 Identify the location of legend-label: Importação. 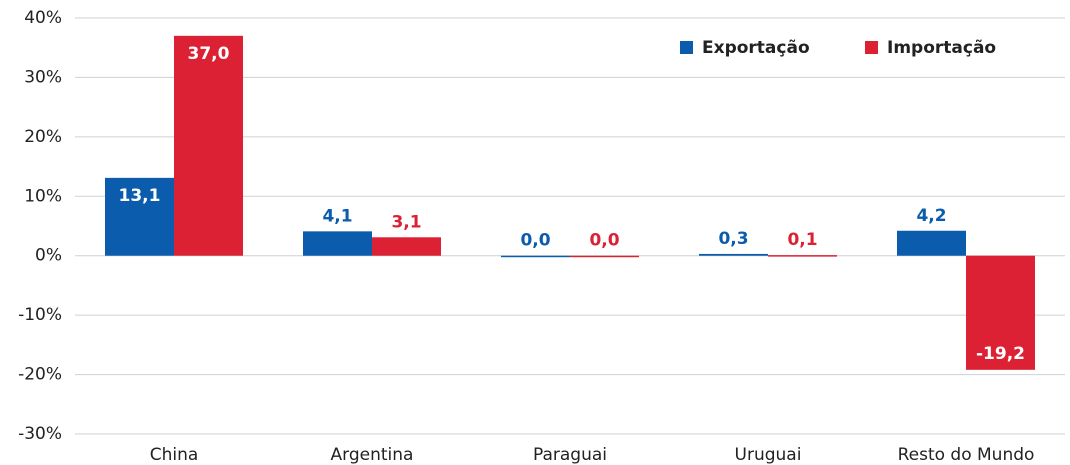
(941, 48).